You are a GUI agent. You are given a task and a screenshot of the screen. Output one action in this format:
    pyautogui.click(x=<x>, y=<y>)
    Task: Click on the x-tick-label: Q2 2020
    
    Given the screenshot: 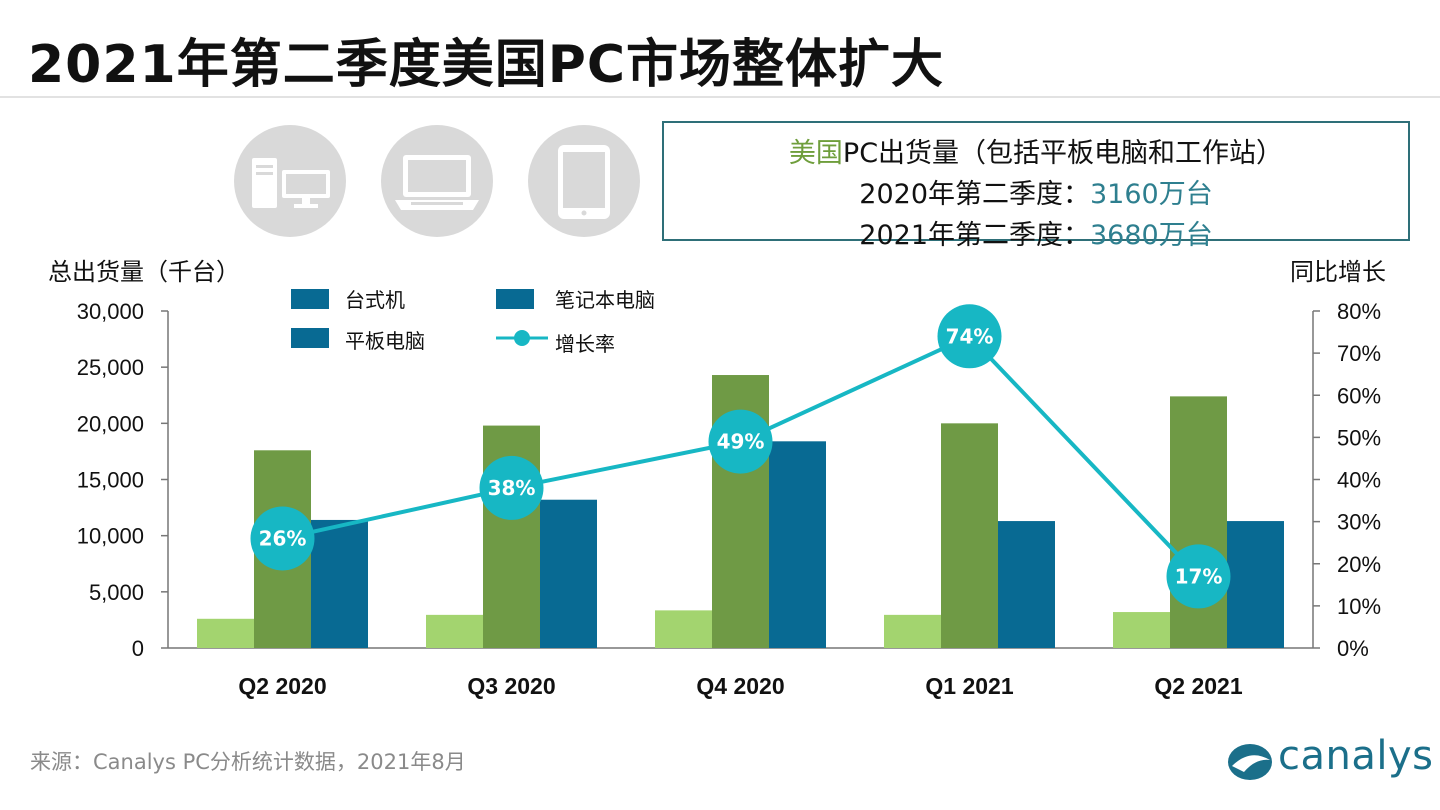 What is the action you would take?
    pyautogui.click(x=282, y=686)
    